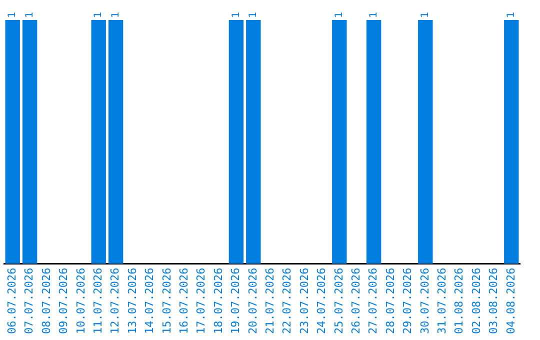 This screenshot has height=340, width=540. What do you see at coordinates (269, 301) in the screenshot?
I see `x-tick-label: 21.07.2026` at bounding box center [269, 301].